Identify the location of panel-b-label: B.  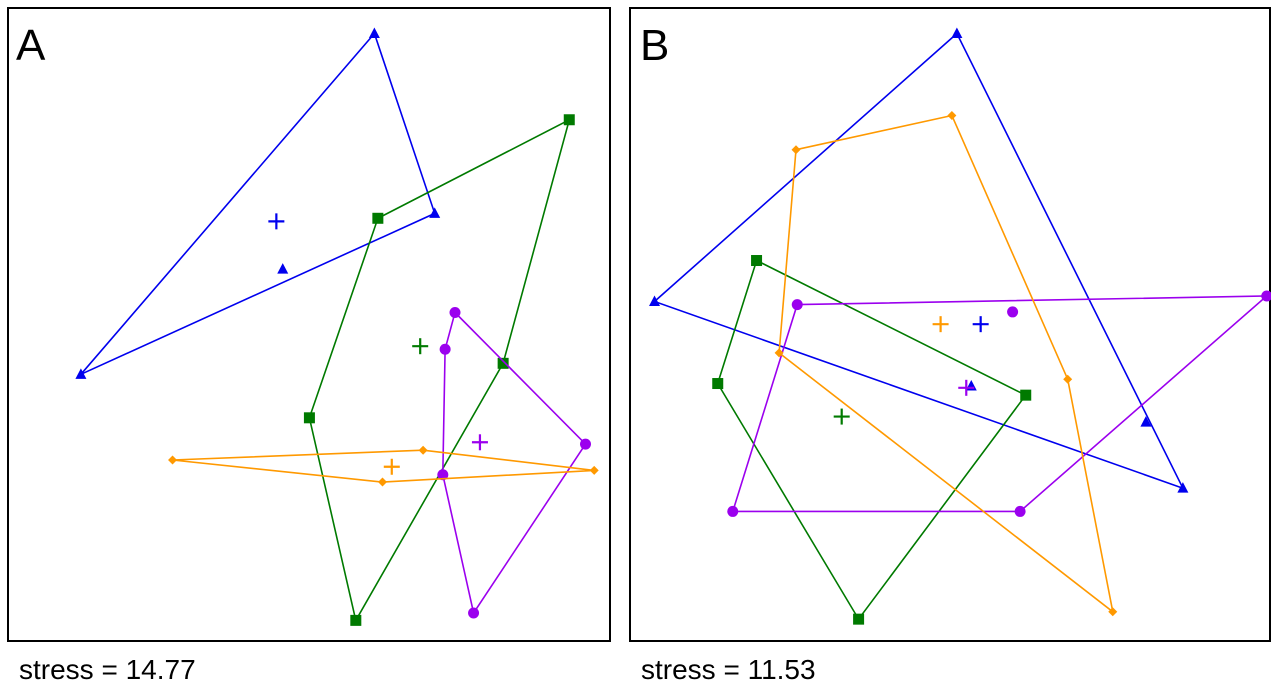
(654, 45).